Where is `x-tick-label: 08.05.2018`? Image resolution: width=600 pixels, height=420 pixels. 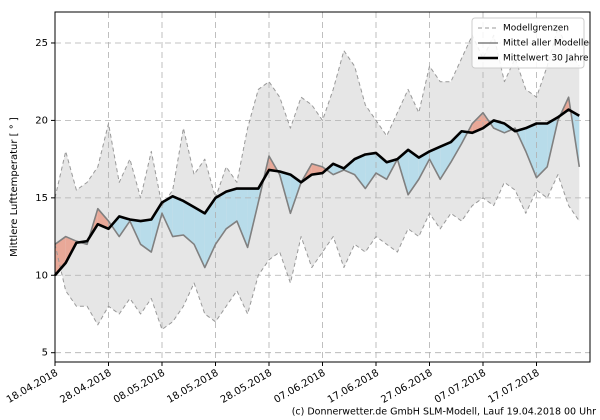
x-tick-label: 08.05.2018 is located at coordinates (139, 387).